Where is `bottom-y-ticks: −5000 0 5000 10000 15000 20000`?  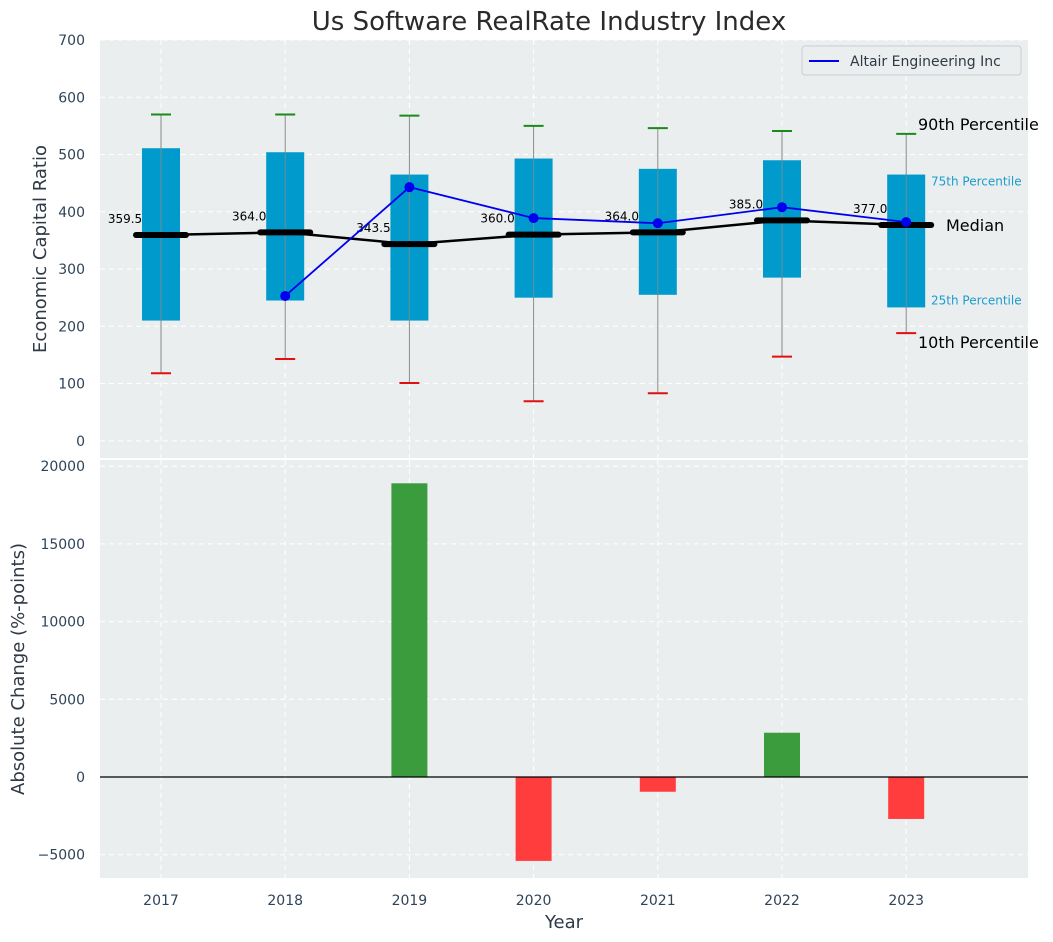 bottom-y-ticks: −5000 0 5000 10000 15000 20000 is located at coordinates (61, 661).